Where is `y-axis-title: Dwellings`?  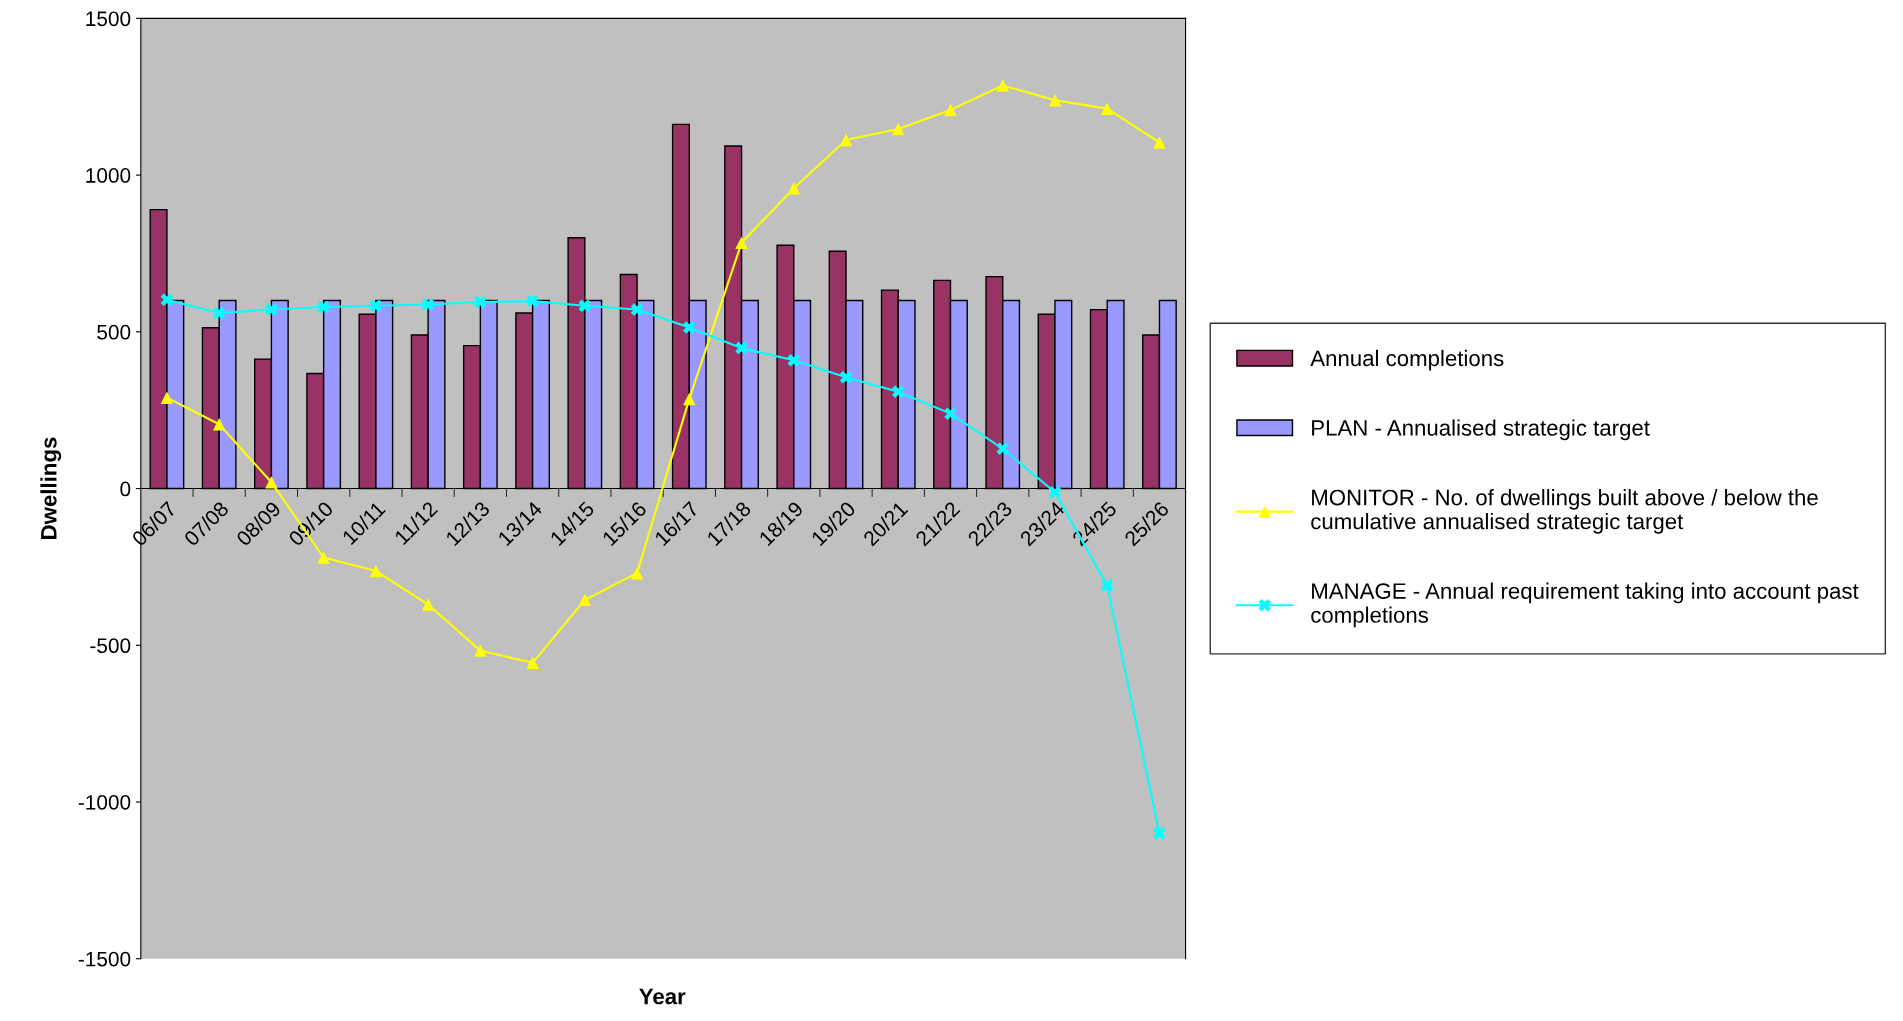
y-axis-title: Dwellings is located at coordinates (51, 488).